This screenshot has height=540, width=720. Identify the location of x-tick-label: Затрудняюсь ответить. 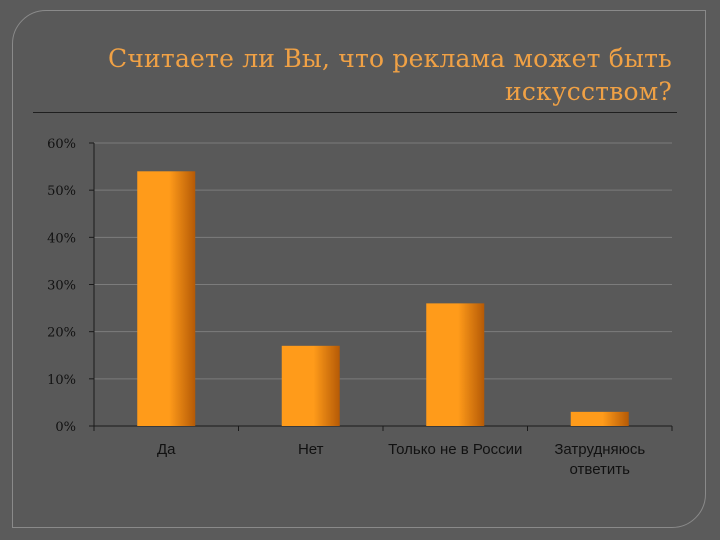
(599, 459).